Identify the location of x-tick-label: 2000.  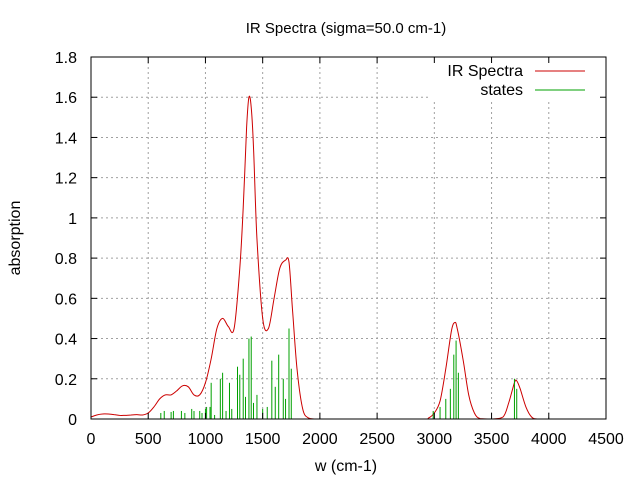
(320, 439).